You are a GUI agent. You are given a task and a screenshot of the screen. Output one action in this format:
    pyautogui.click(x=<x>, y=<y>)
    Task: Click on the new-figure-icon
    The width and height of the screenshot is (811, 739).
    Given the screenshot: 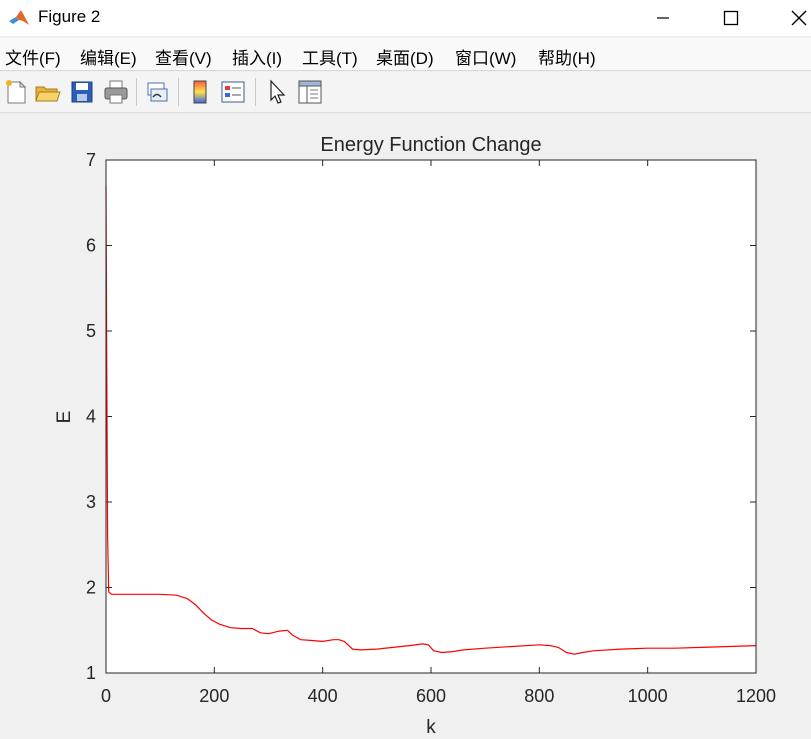 What is the action you would take?
    pyautogui.click(x=16, y=92)
    